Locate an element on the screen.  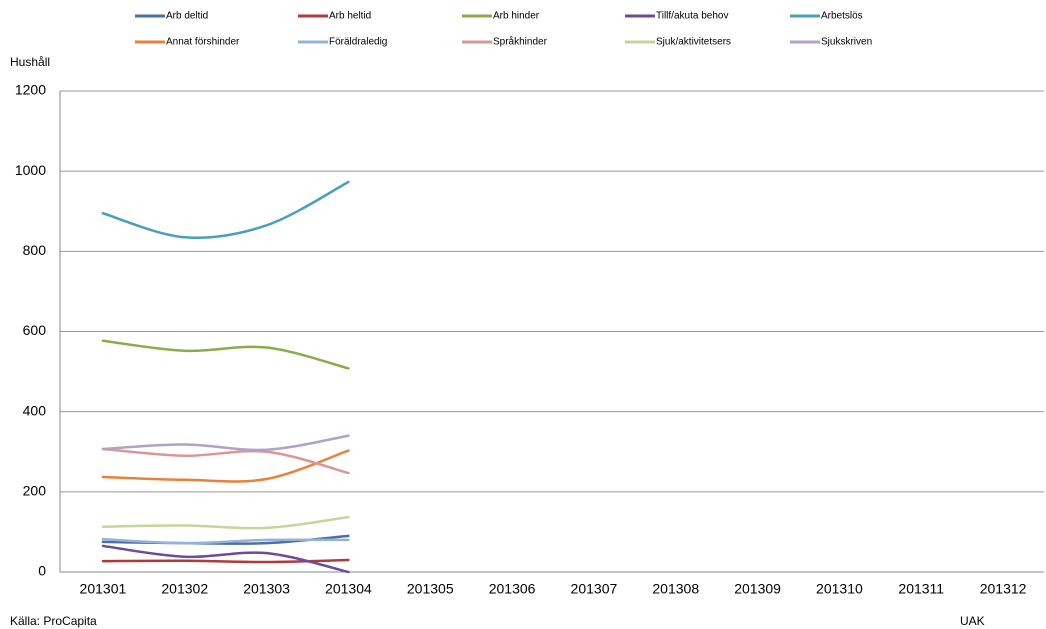
x-tick-label: 201302 is located at coordinates (184, 589).